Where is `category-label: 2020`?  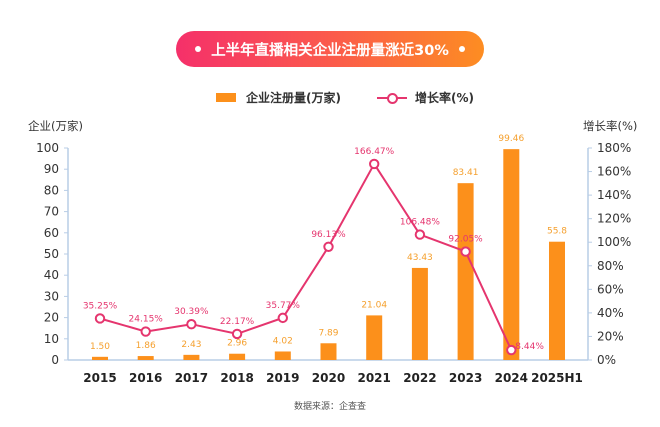 category-label: 2020 is located at coordinates (328, 378).